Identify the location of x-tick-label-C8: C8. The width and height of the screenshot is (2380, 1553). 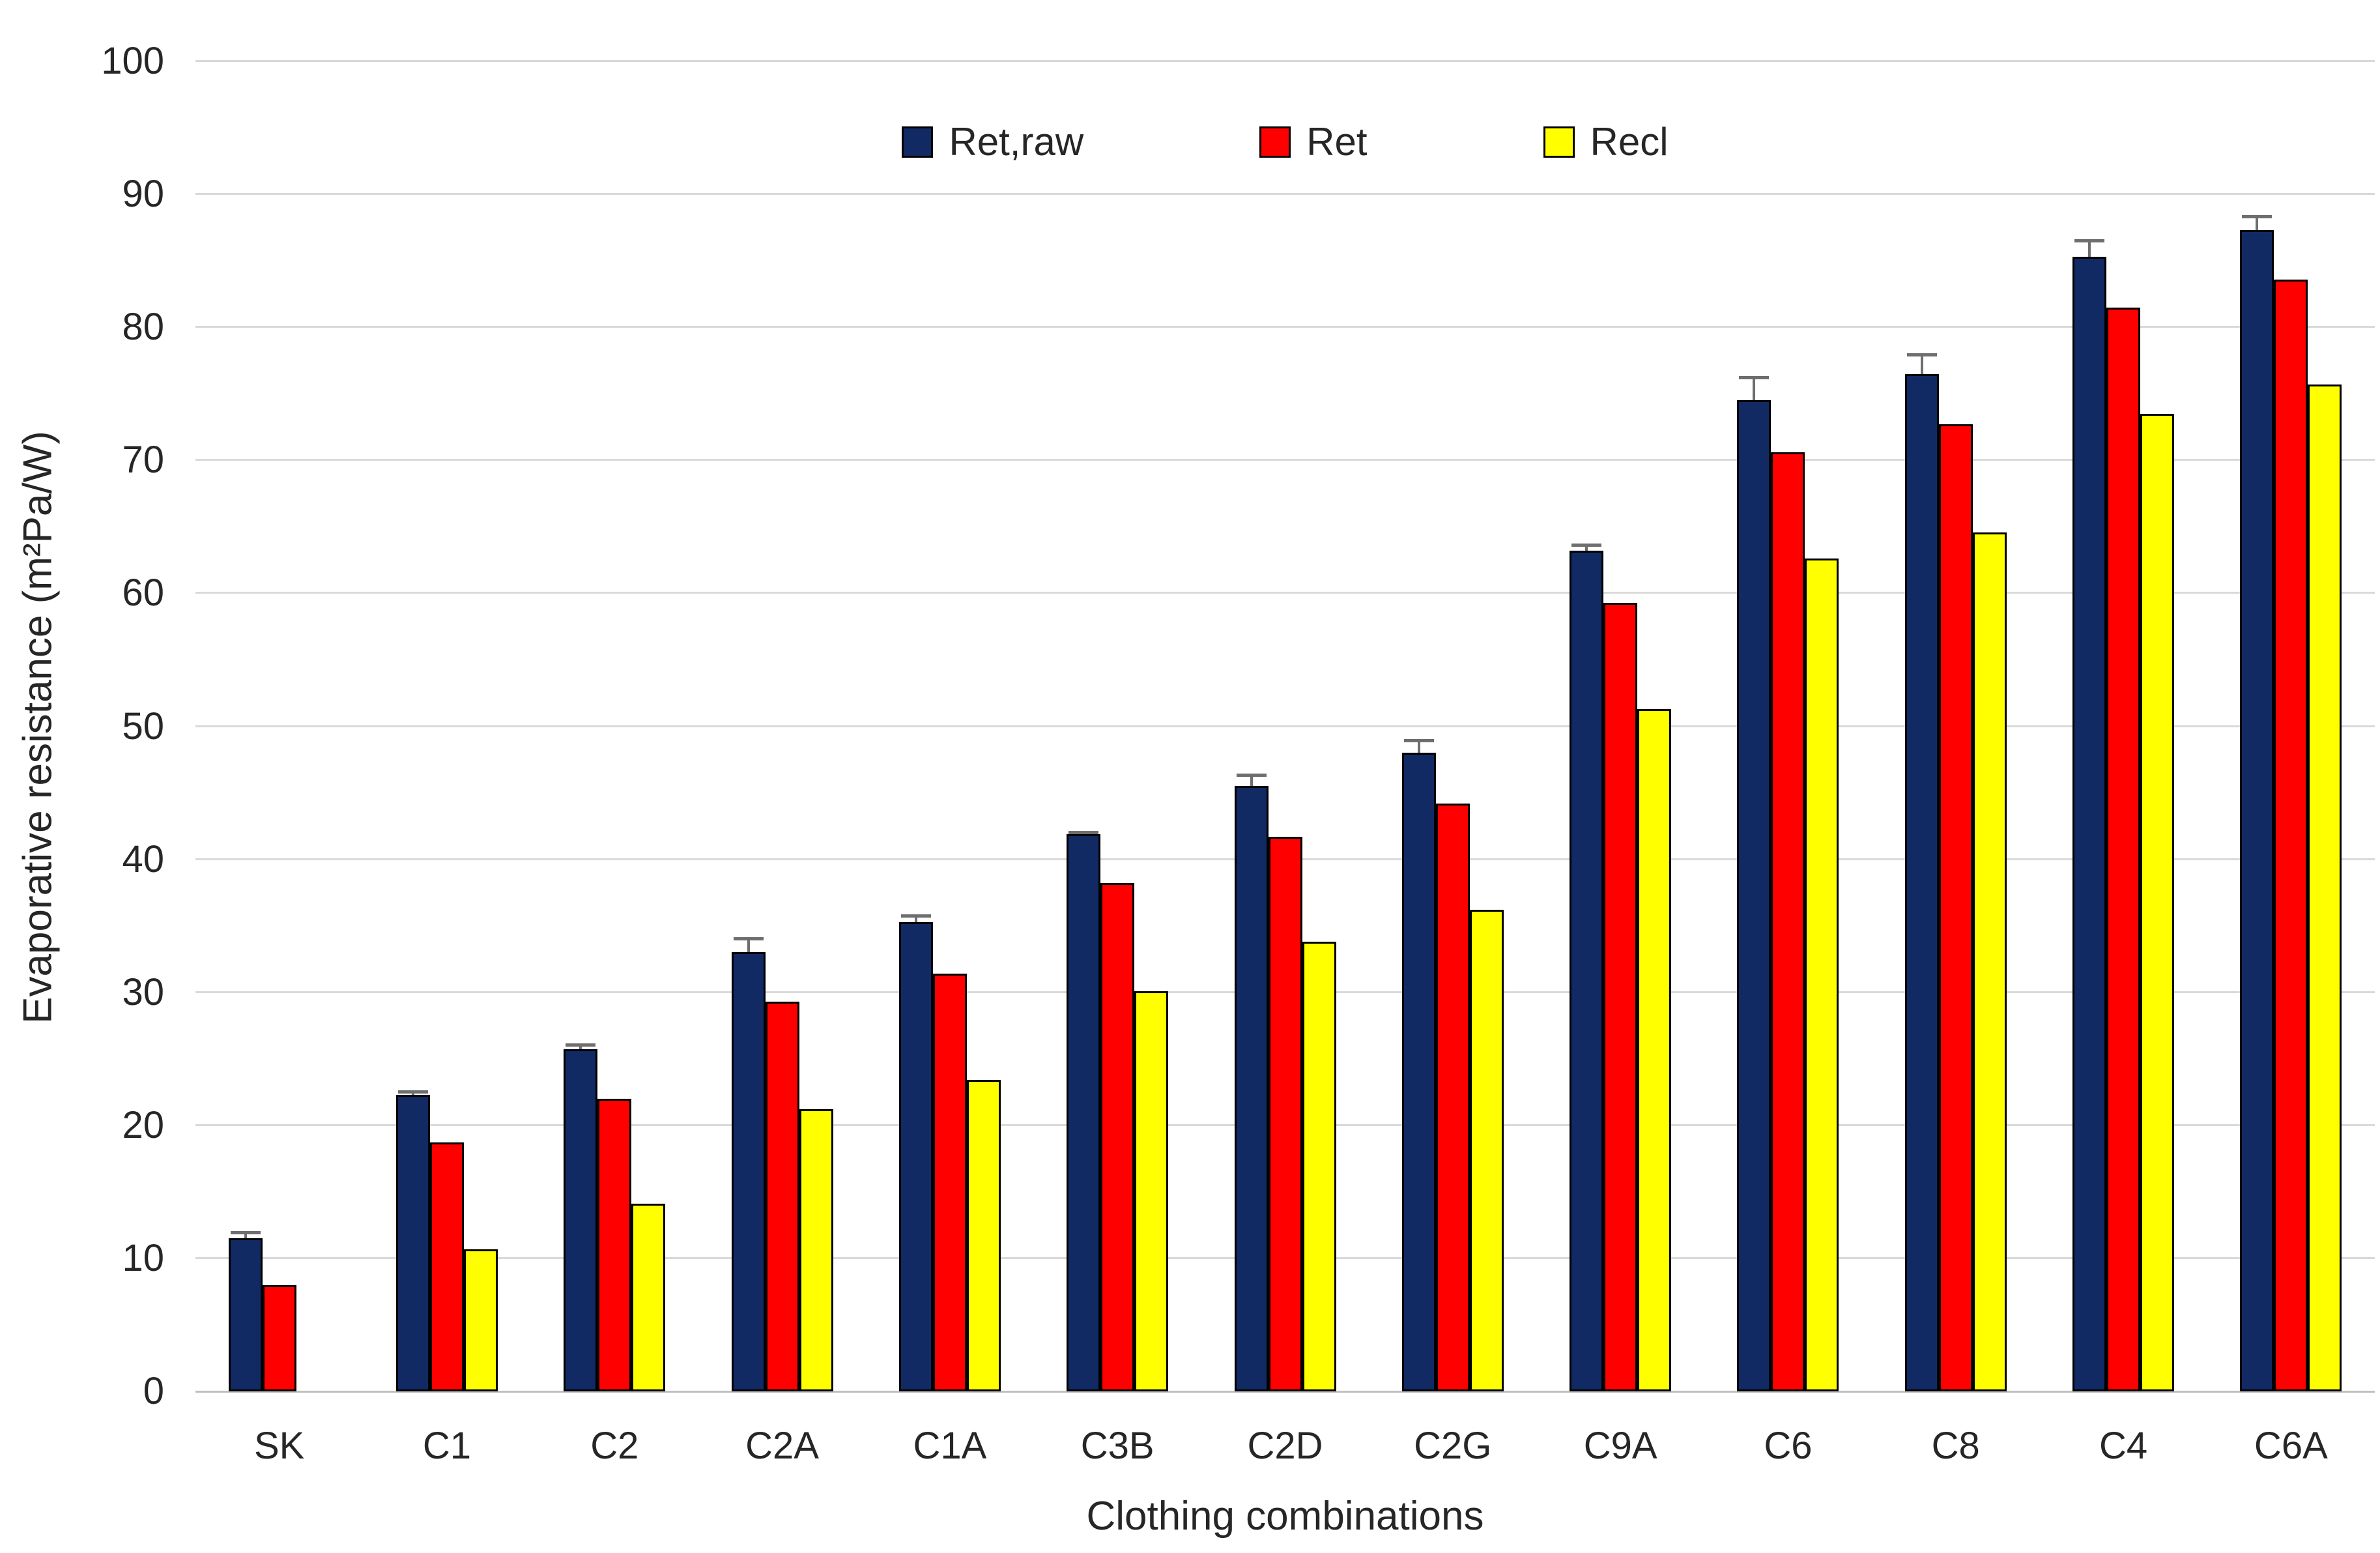
(1956, 1446).